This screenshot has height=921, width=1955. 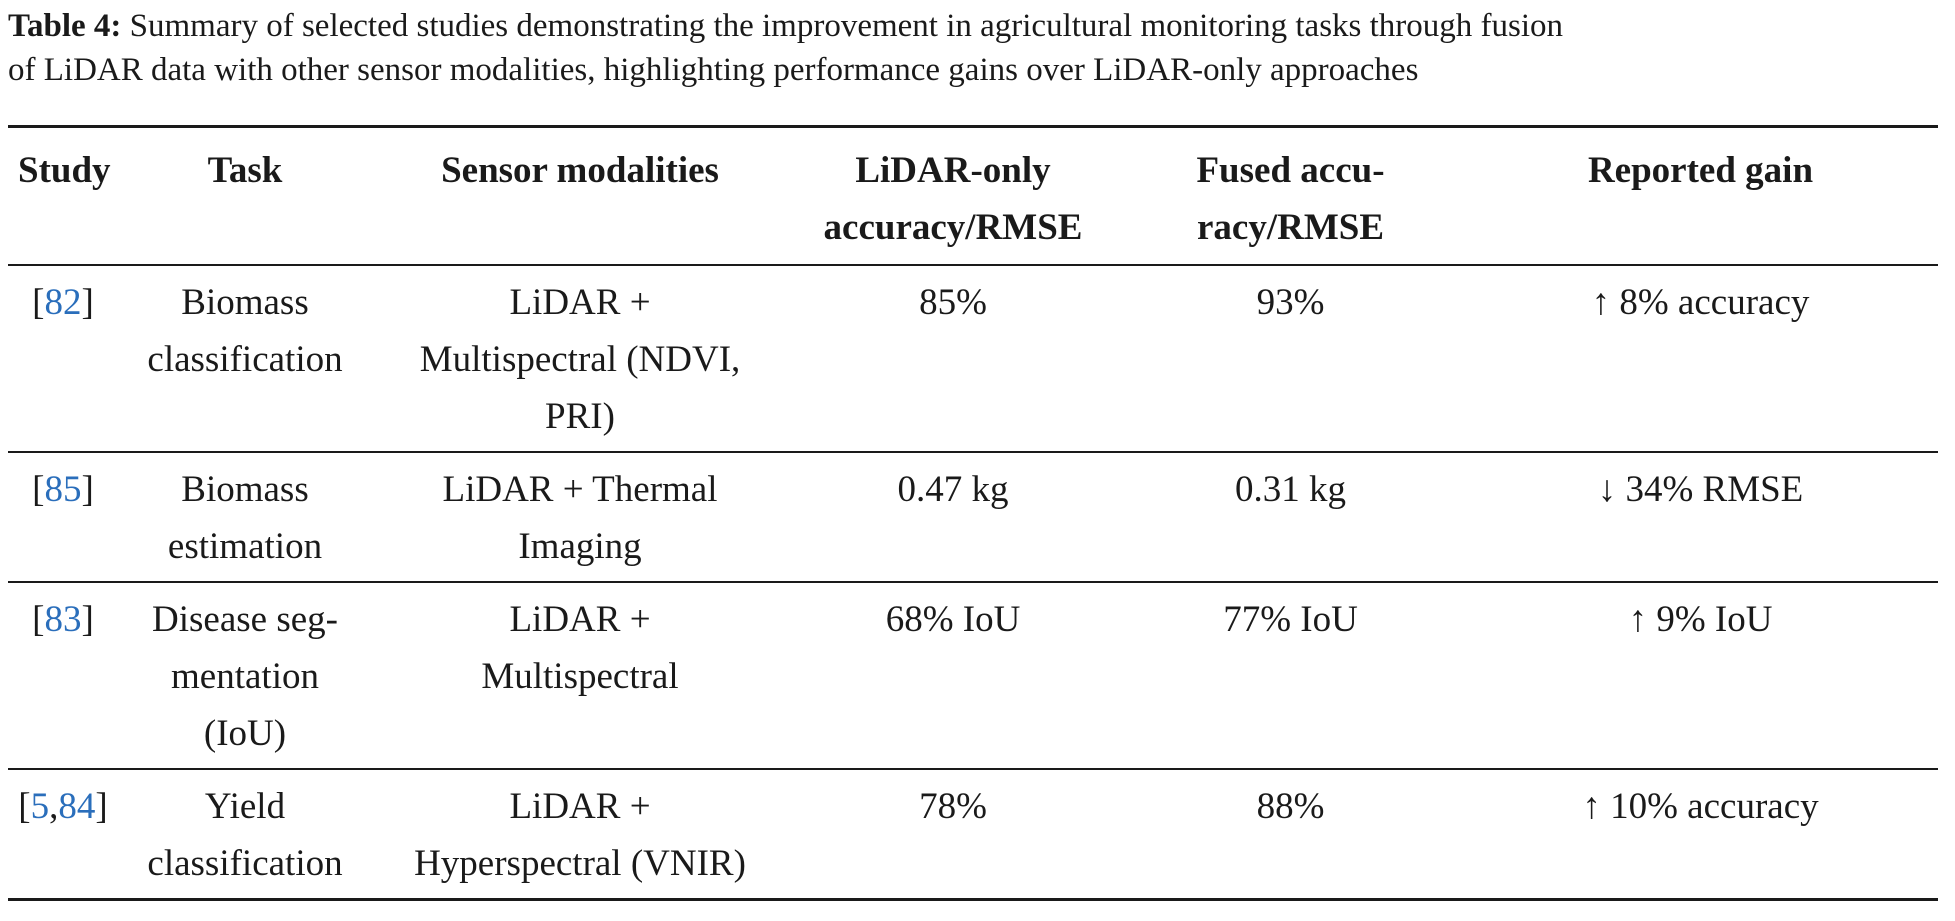 What do you see at coordinates (245, 834) in the screenshot?
I see `cell-task: Yield classification` at bounding box center [245, 834].